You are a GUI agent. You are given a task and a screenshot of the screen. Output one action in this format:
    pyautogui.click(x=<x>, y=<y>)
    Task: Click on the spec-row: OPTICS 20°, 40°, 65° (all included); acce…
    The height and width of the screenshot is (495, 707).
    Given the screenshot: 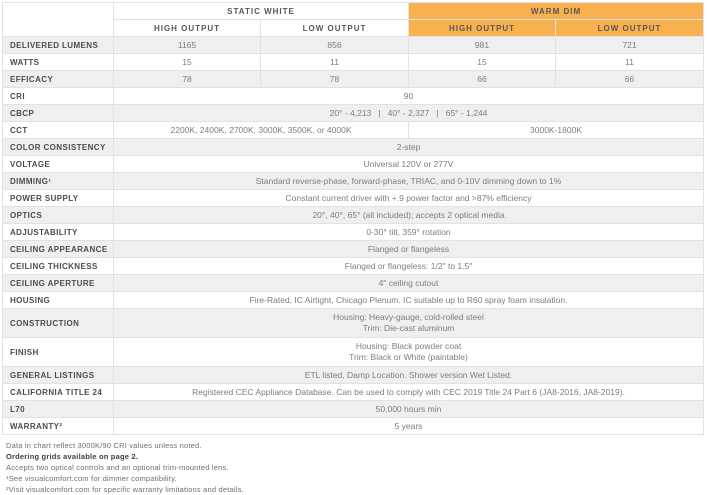 What is the action you would take?
    pyautogui.click(x=353, y=215)
    